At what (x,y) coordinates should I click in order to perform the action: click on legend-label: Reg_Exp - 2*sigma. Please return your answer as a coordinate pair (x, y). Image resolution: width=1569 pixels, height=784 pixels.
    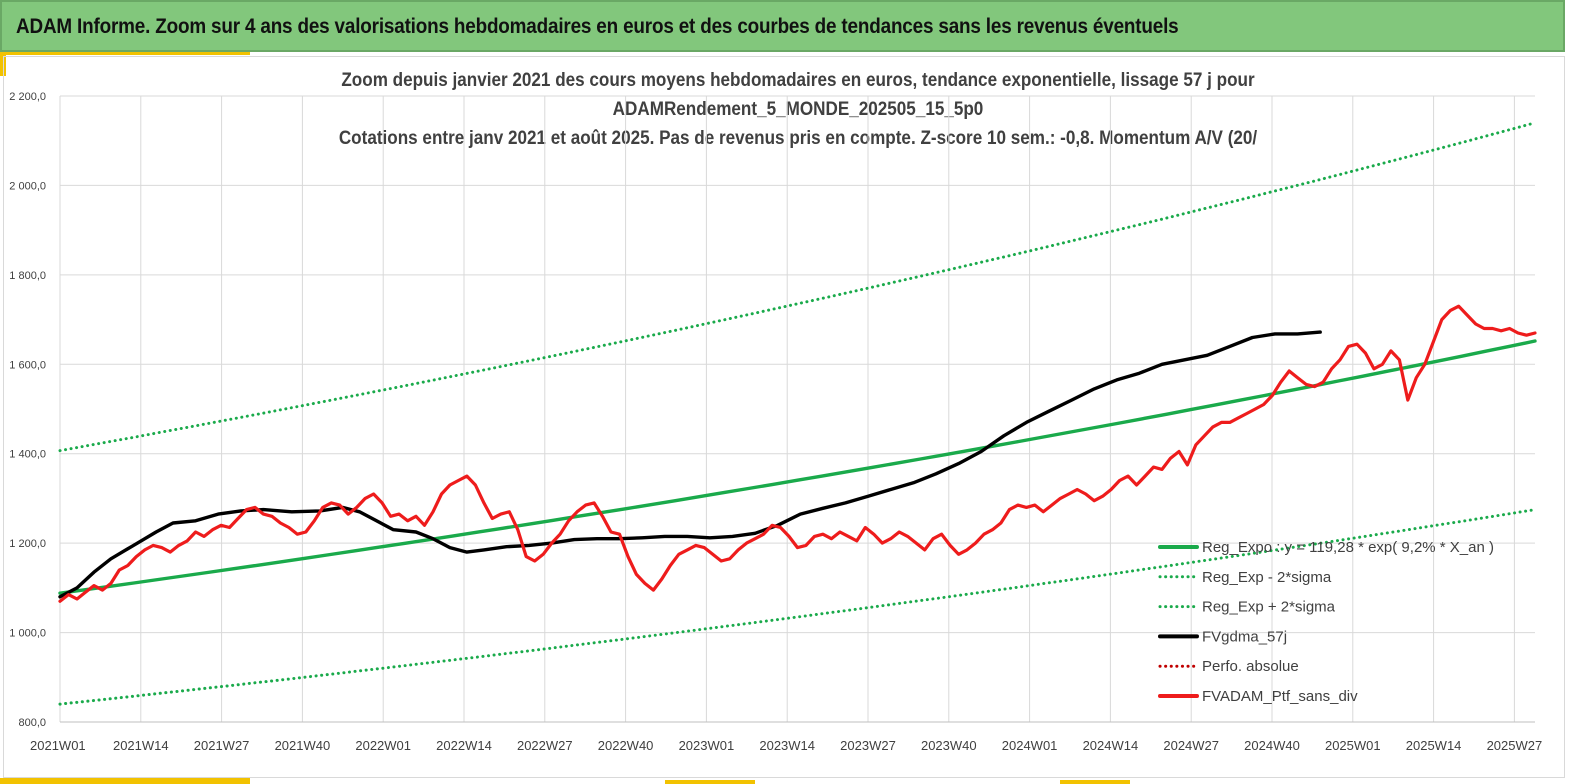
    Looking at the image, I should click on (1267, 577).